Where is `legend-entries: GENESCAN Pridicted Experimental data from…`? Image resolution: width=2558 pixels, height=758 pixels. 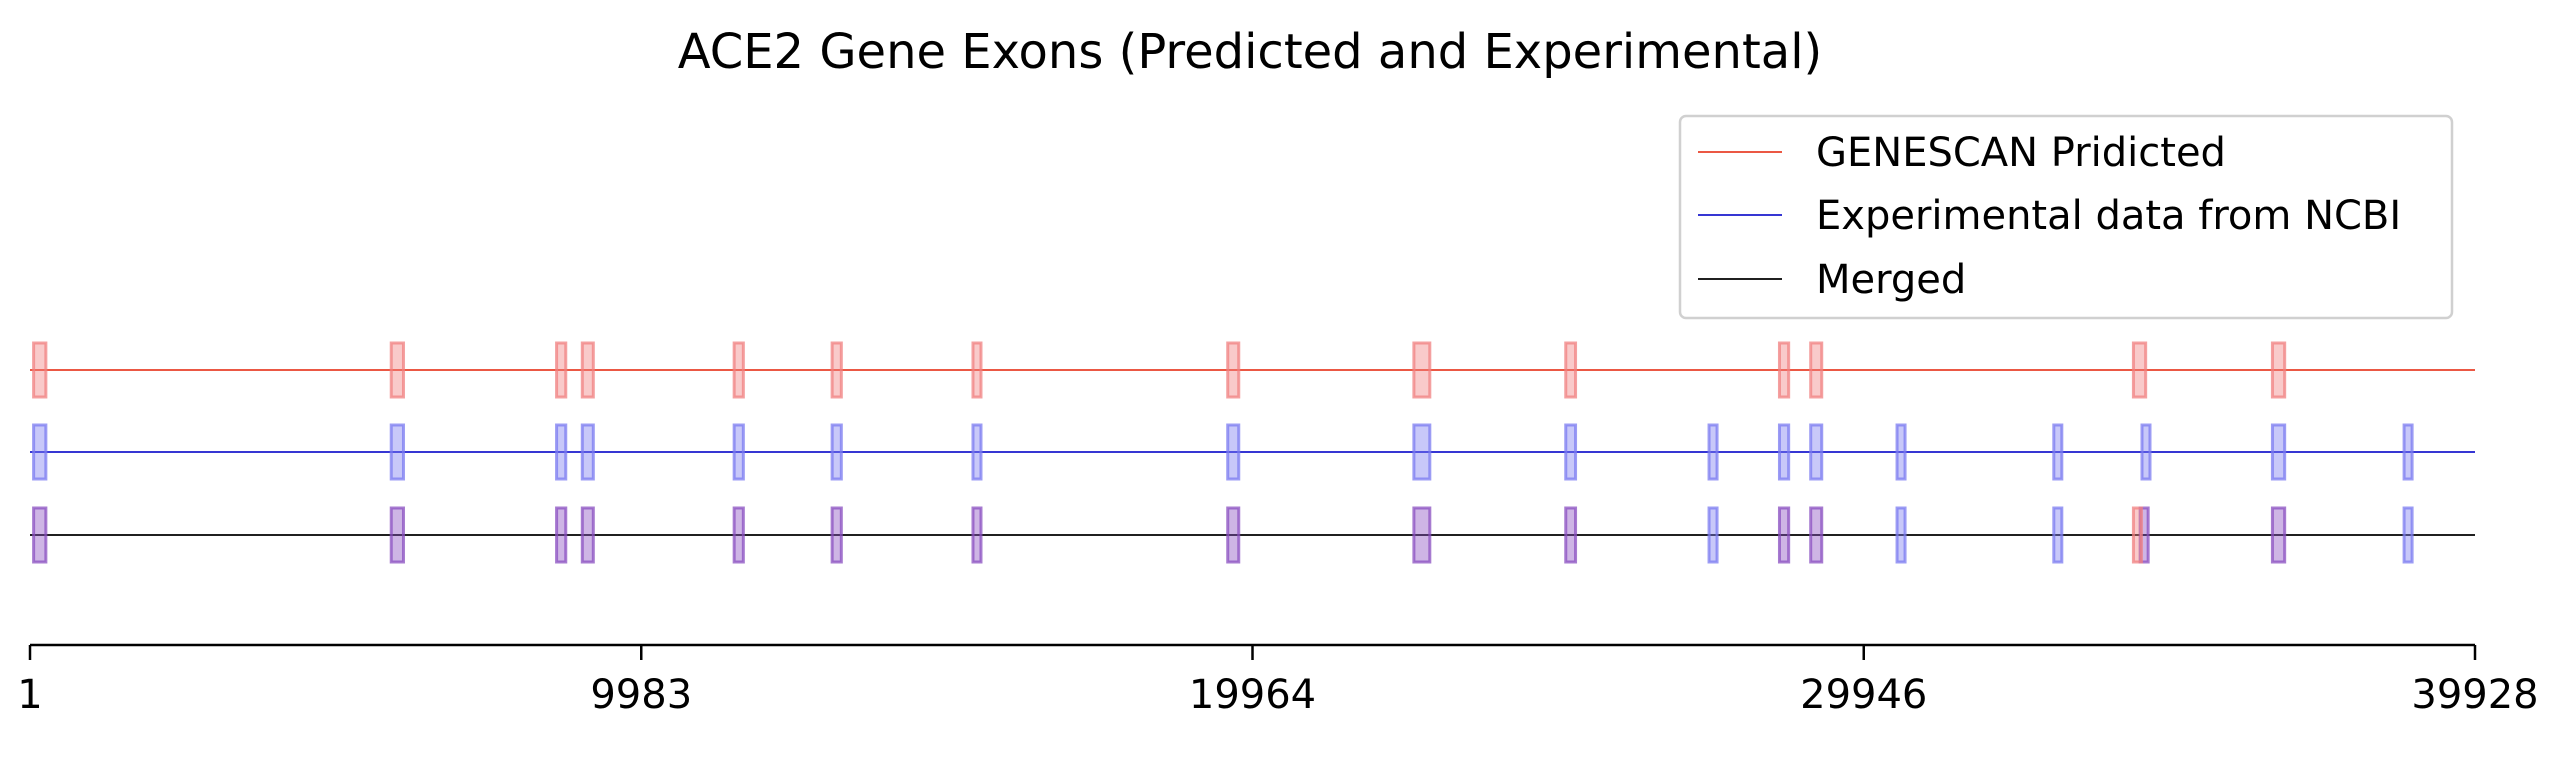 legend-entries: GENESCAN Pridicted Experimental data from… is located at coordinates (2049, 216).